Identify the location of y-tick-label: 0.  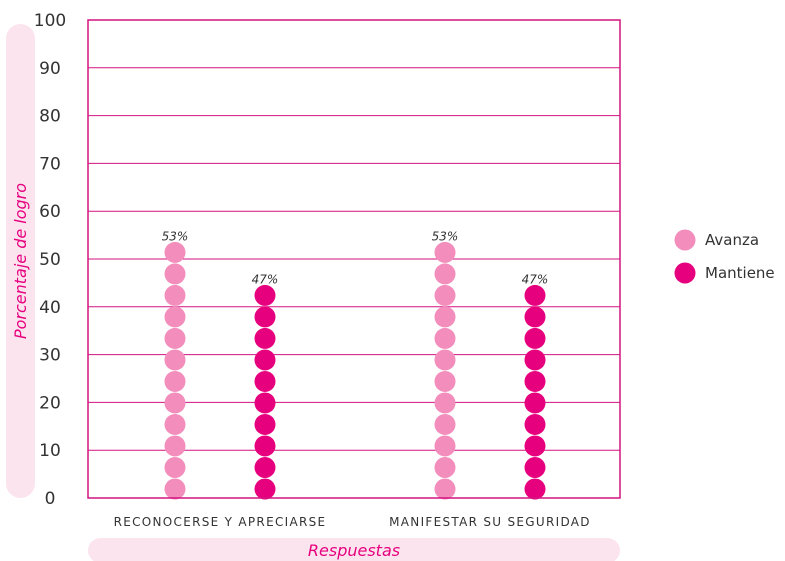
(50, 499).